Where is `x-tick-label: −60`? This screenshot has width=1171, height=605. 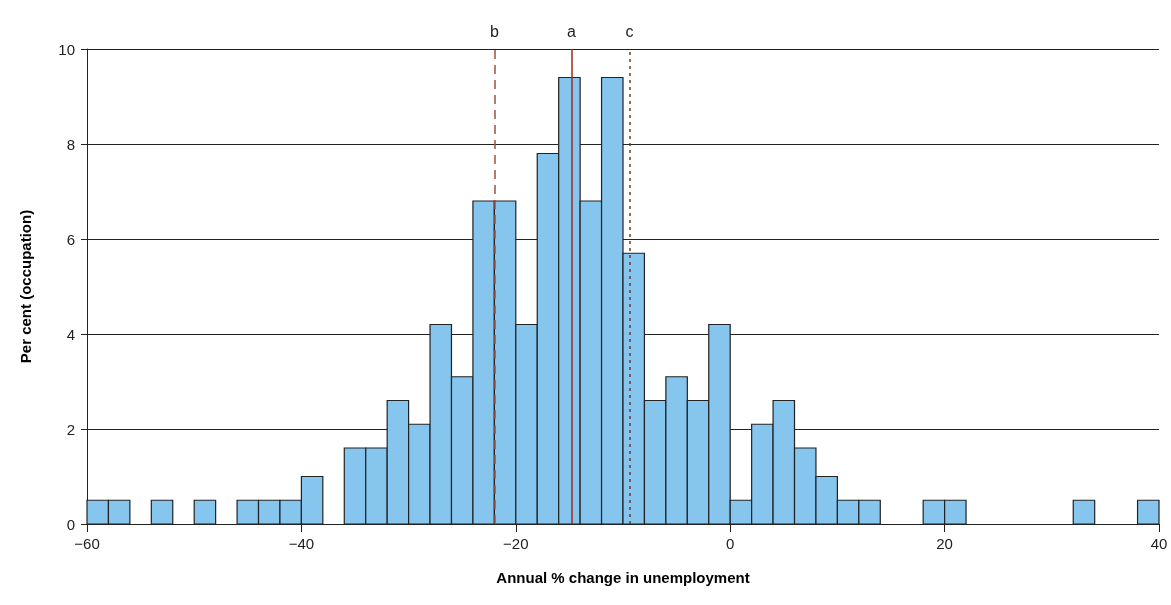
x-tick-label: −60 is located at coordinates (87, 543).